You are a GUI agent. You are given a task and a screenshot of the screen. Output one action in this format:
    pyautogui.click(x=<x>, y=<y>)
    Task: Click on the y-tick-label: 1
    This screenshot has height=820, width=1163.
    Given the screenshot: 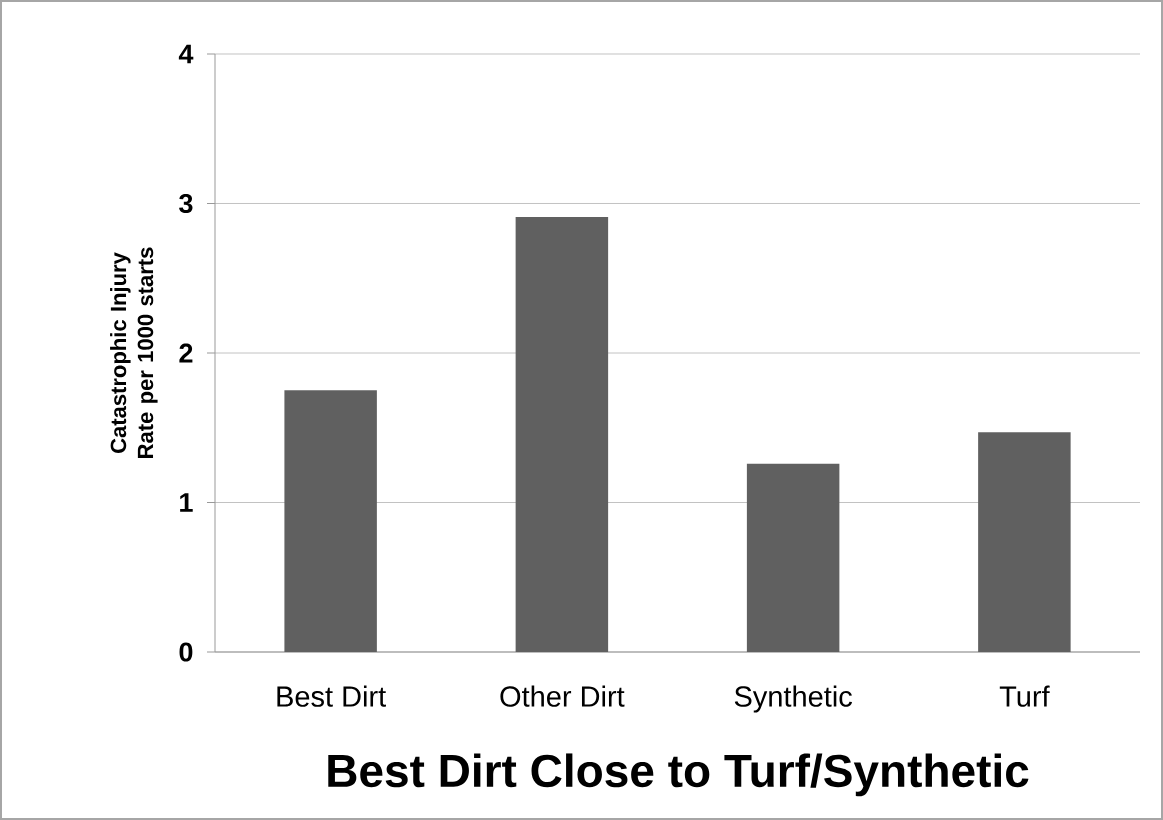 What is the action you would take?
    pyautogui.click(x=186, y=502)
    